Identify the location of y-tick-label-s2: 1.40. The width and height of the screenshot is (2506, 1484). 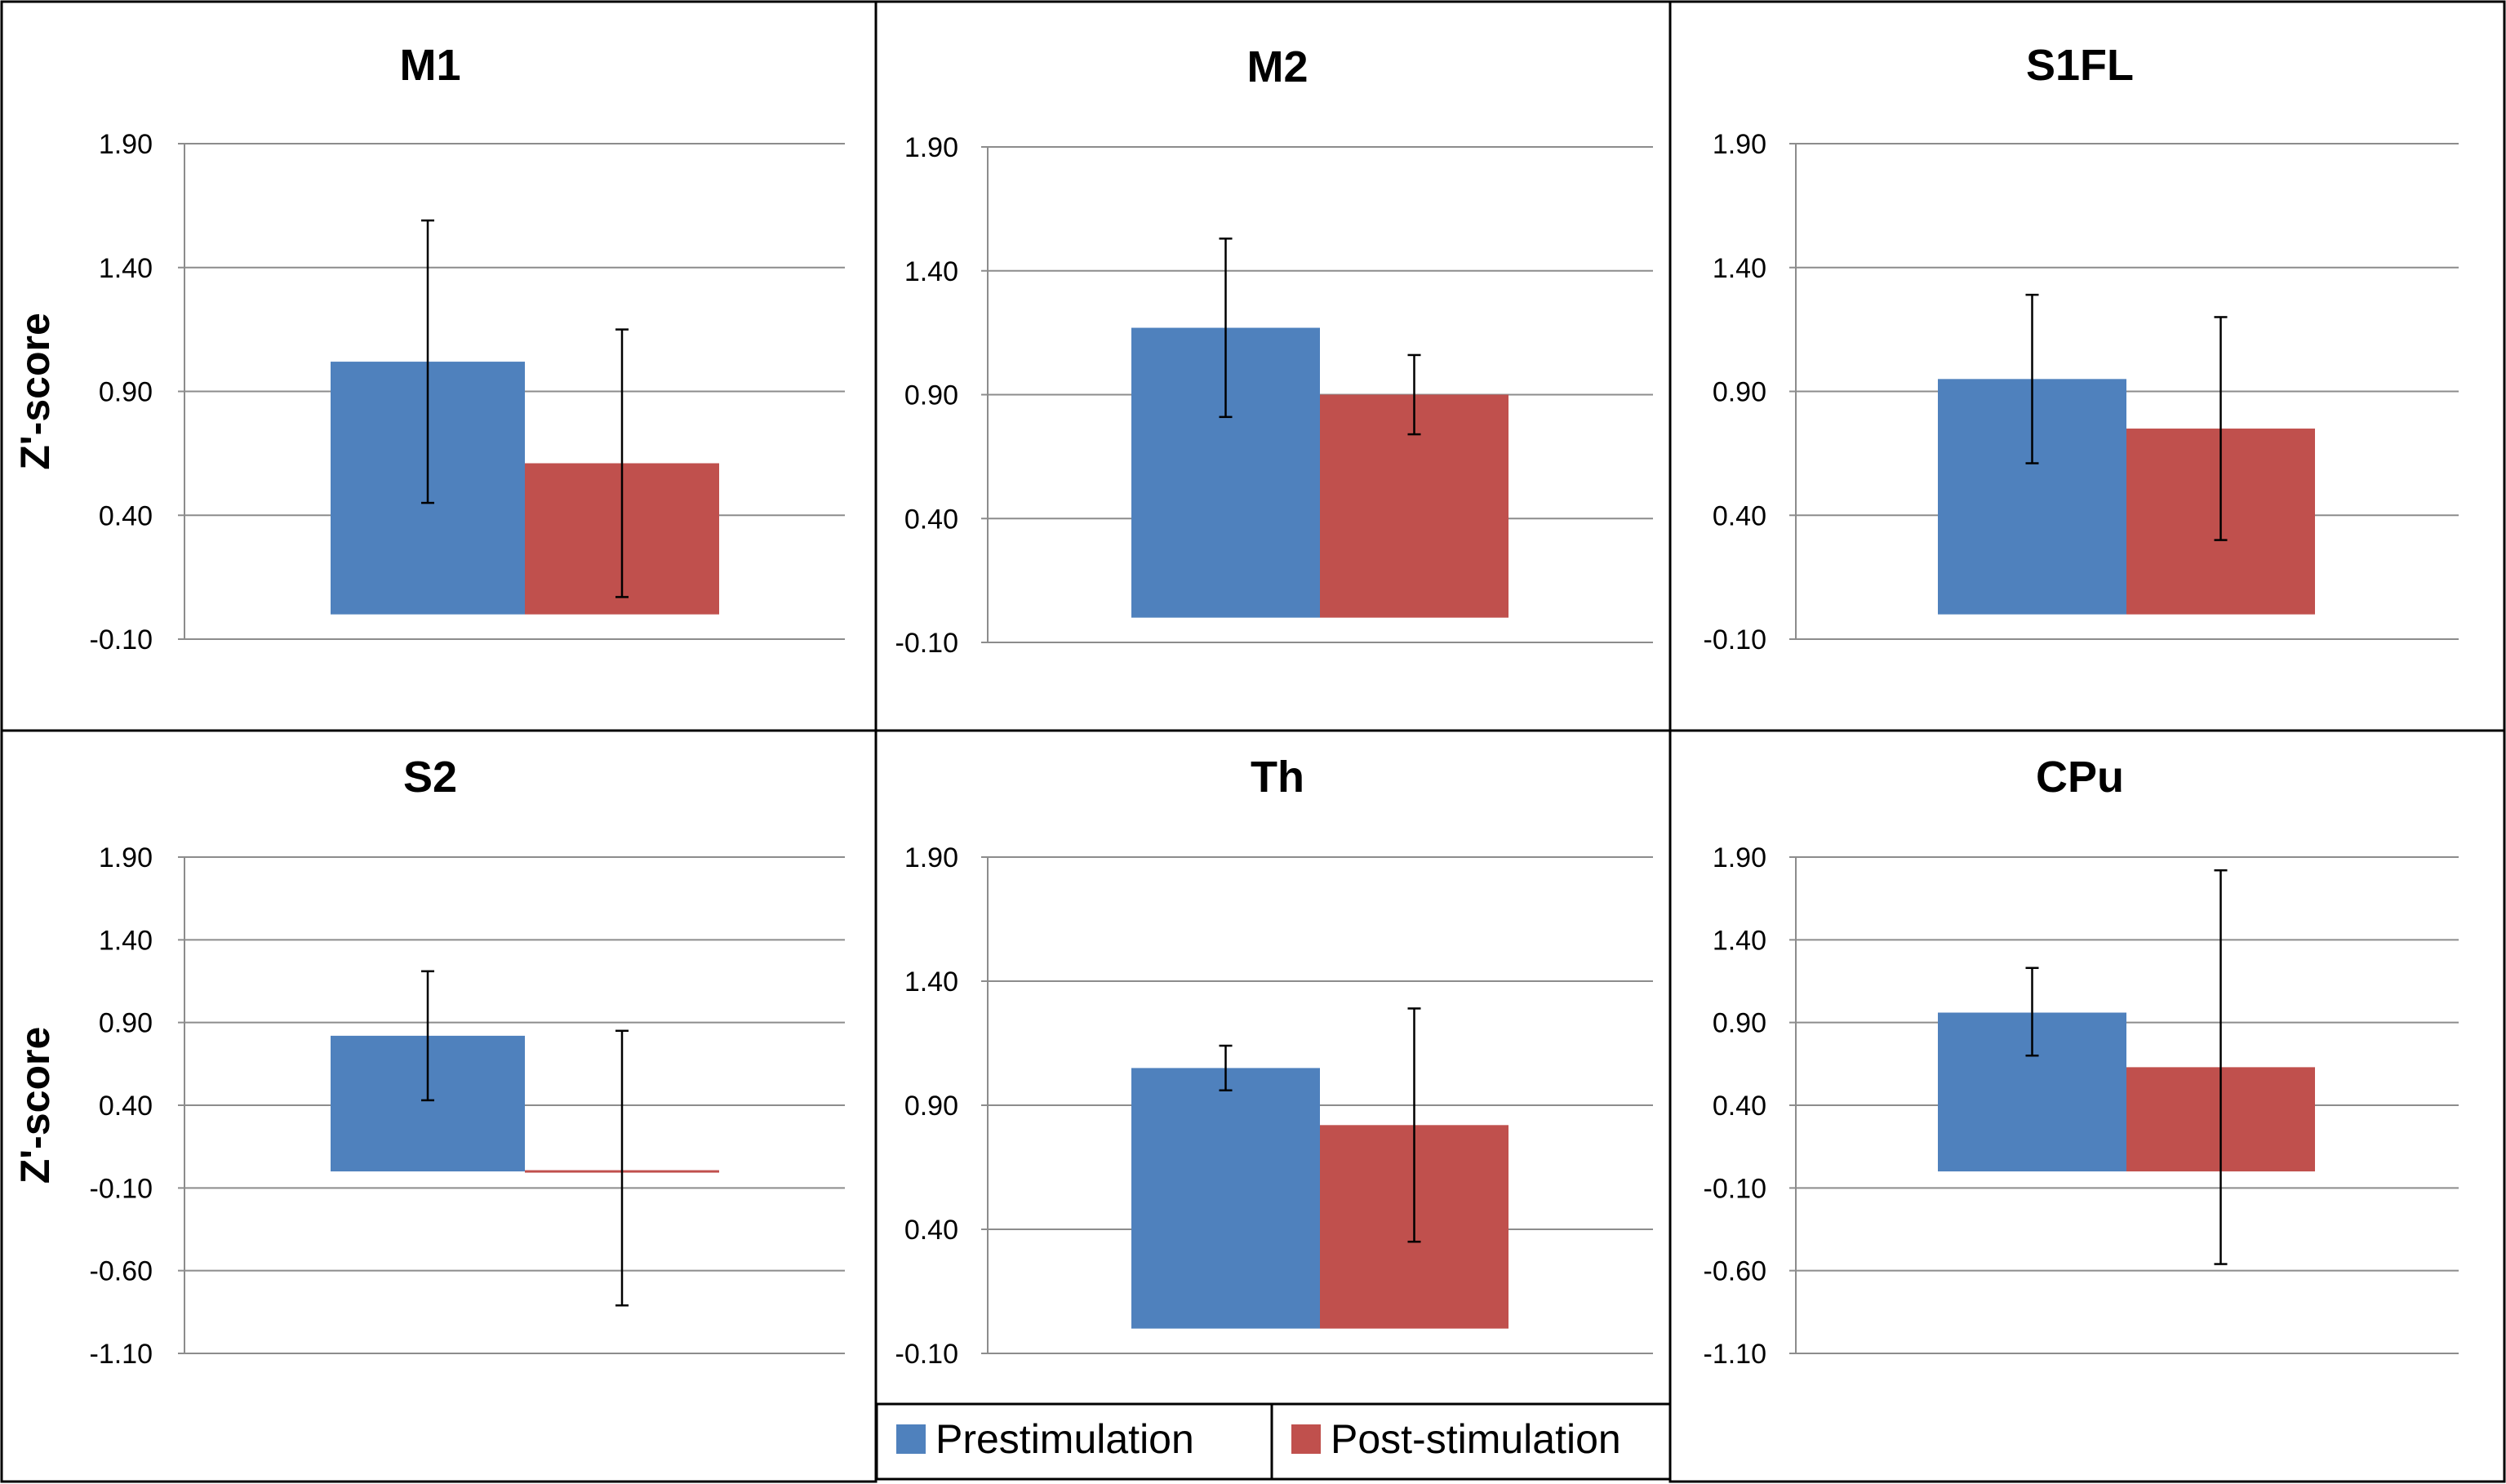
(126, 941).